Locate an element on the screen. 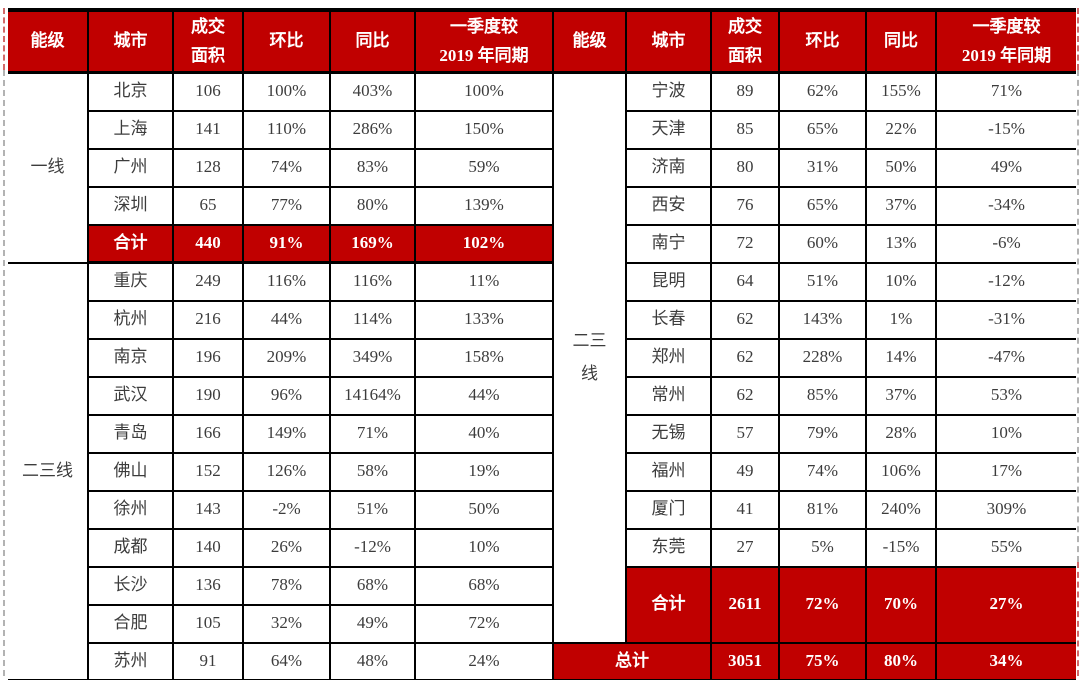 The height and width of the screenshot is (680, 1080). city-row: 苏州 91 64% 48% 24% is located at coordinates (281, 660).